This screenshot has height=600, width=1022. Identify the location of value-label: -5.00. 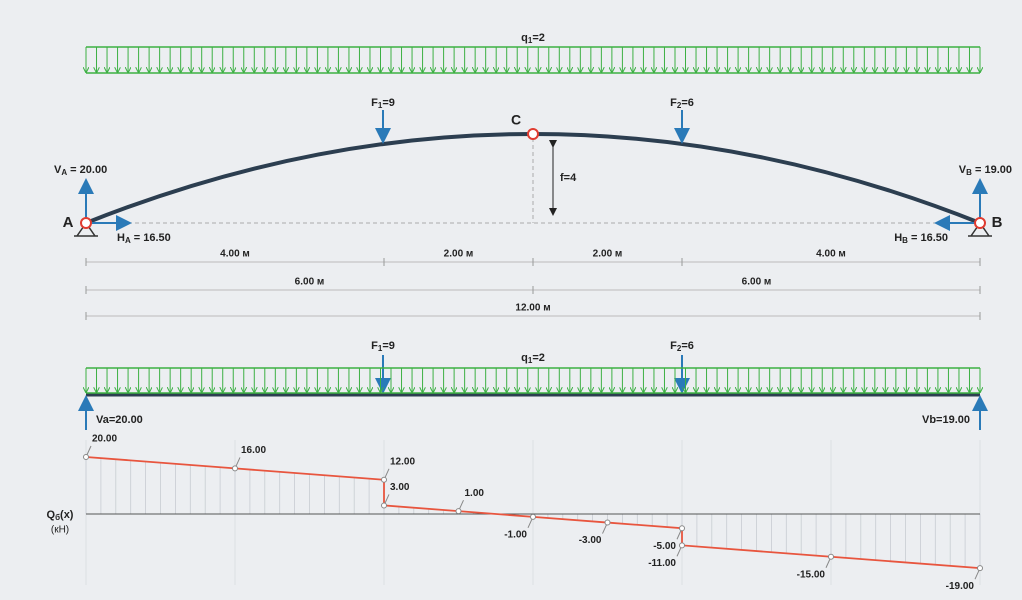
(664, 546).